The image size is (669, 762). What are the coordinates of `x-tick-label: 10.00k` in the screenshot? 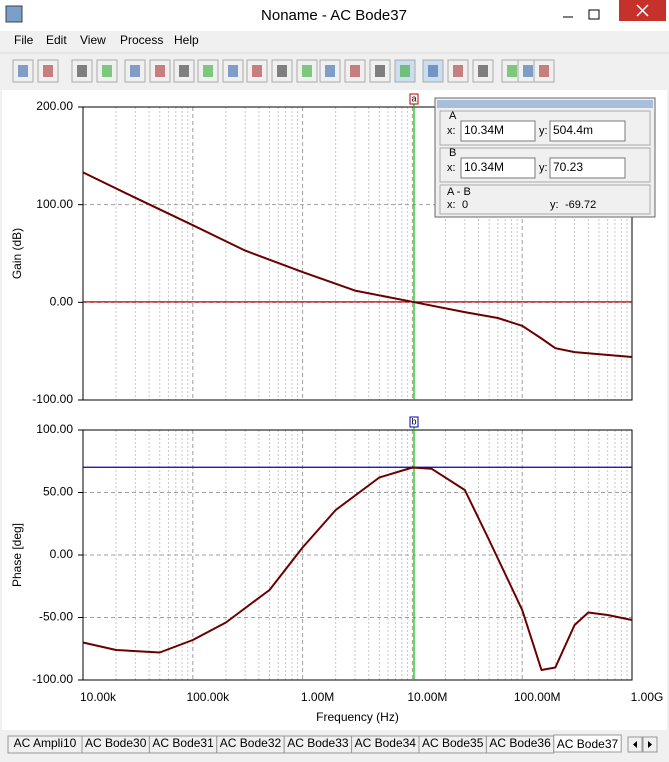 It's located at (98, 697).